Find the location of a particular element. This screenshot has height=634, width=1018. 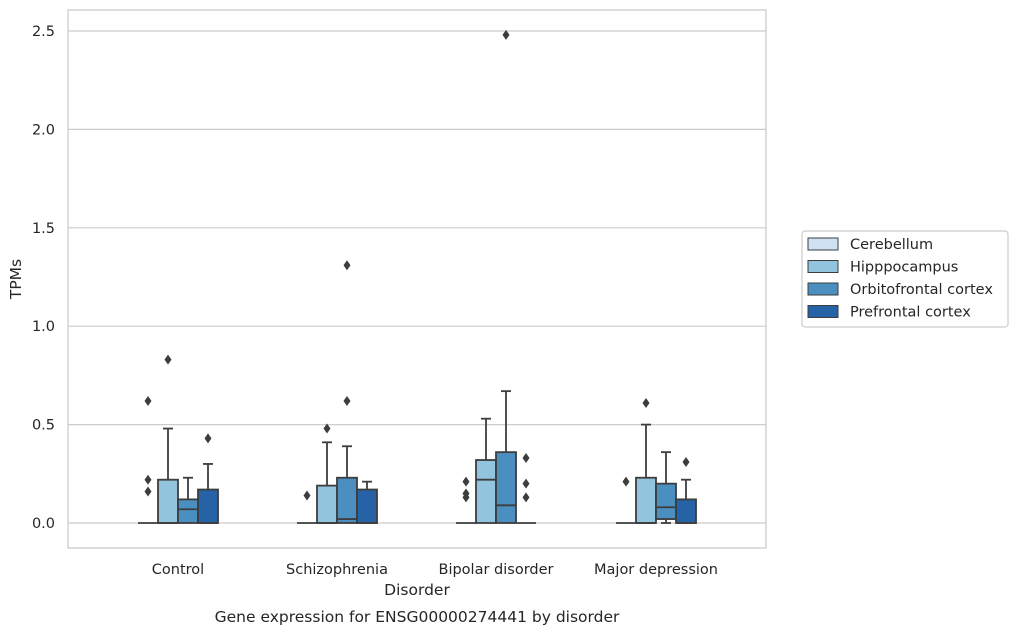

y-tick-label: 0.5 is located at coordinates (43, 426).